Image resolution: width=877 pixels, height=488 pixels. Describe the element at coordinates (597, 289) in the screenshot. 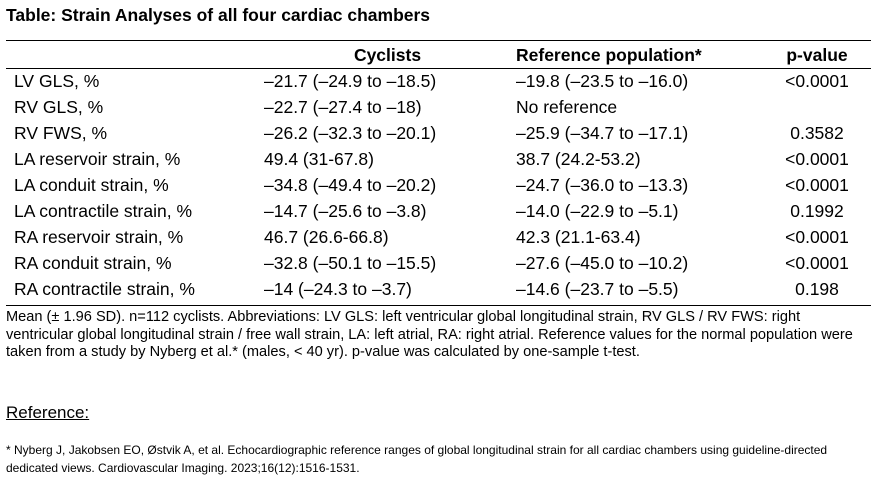

I see `reference-value: –14.6 (–23.7 to –5.5)` at that location.